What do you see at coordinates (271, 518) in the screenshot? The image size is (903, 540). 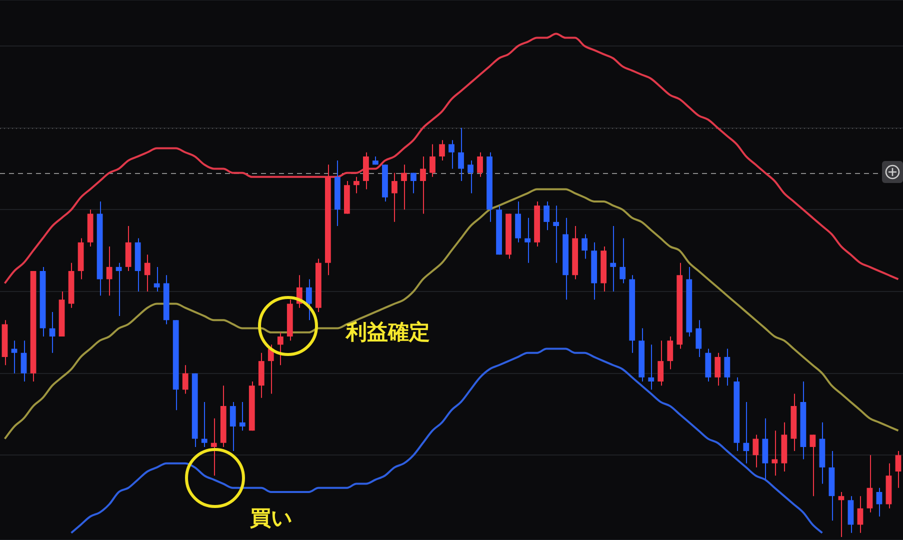 I see `annotation: 買い` at bounding box center [271, 518].